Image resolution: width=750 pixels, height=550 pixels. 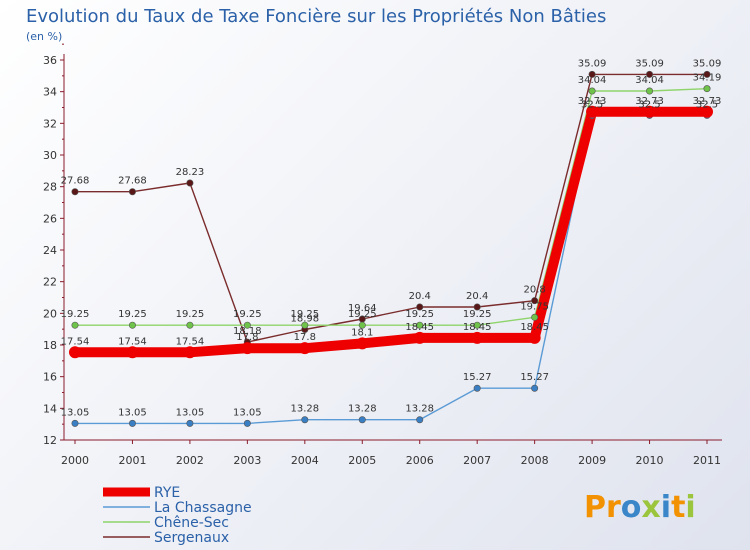 What do you see at coordinates (190, 460) in the screenshot?
I see `x-tick-label: 2002` at bounding box center [190, 460].